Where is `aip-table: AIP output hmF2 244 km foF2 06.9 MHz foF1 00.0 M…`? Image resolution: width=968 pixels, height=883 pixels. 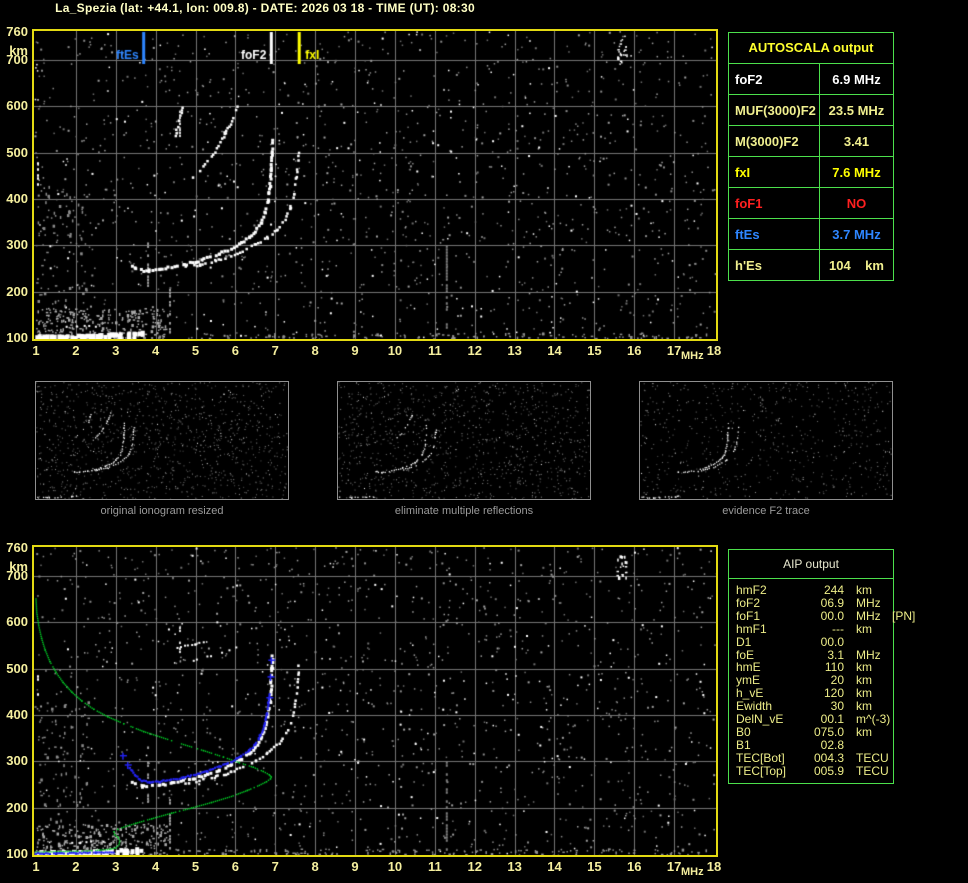 aip-table: AIP output hmF2 244 km foF2 06.9 MHz foF1 00.0 M… is located at coordinates (821, 666).